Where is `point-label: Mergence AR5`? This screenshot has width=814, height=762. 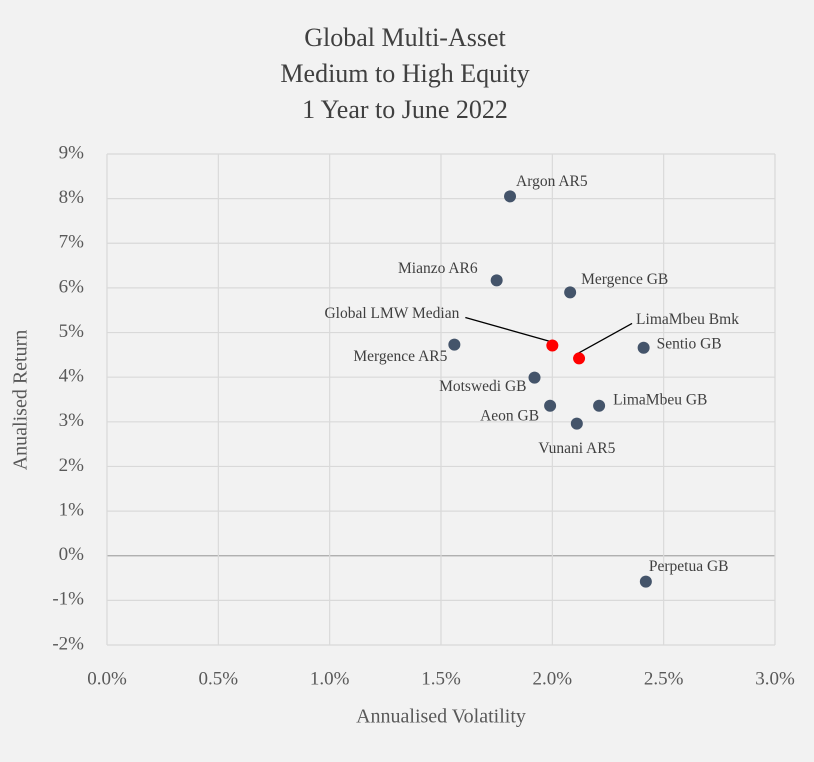 point-label: Mergence AR5 is located at coordinates (400, 356).